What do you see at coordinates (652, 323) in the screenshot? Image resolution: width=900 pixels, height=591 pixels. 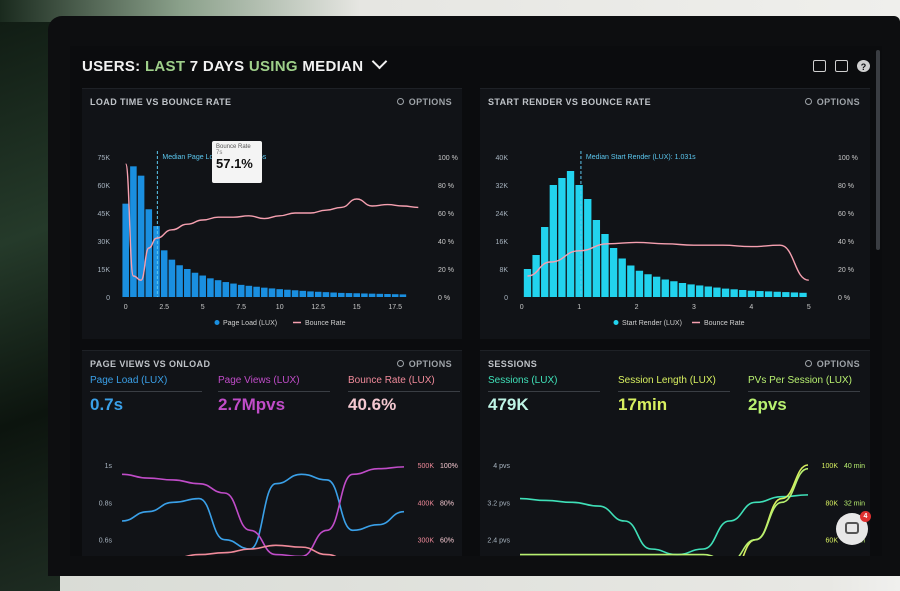 I see `legend-label: Start Render (LUX)` at bounding box center [652, 323].